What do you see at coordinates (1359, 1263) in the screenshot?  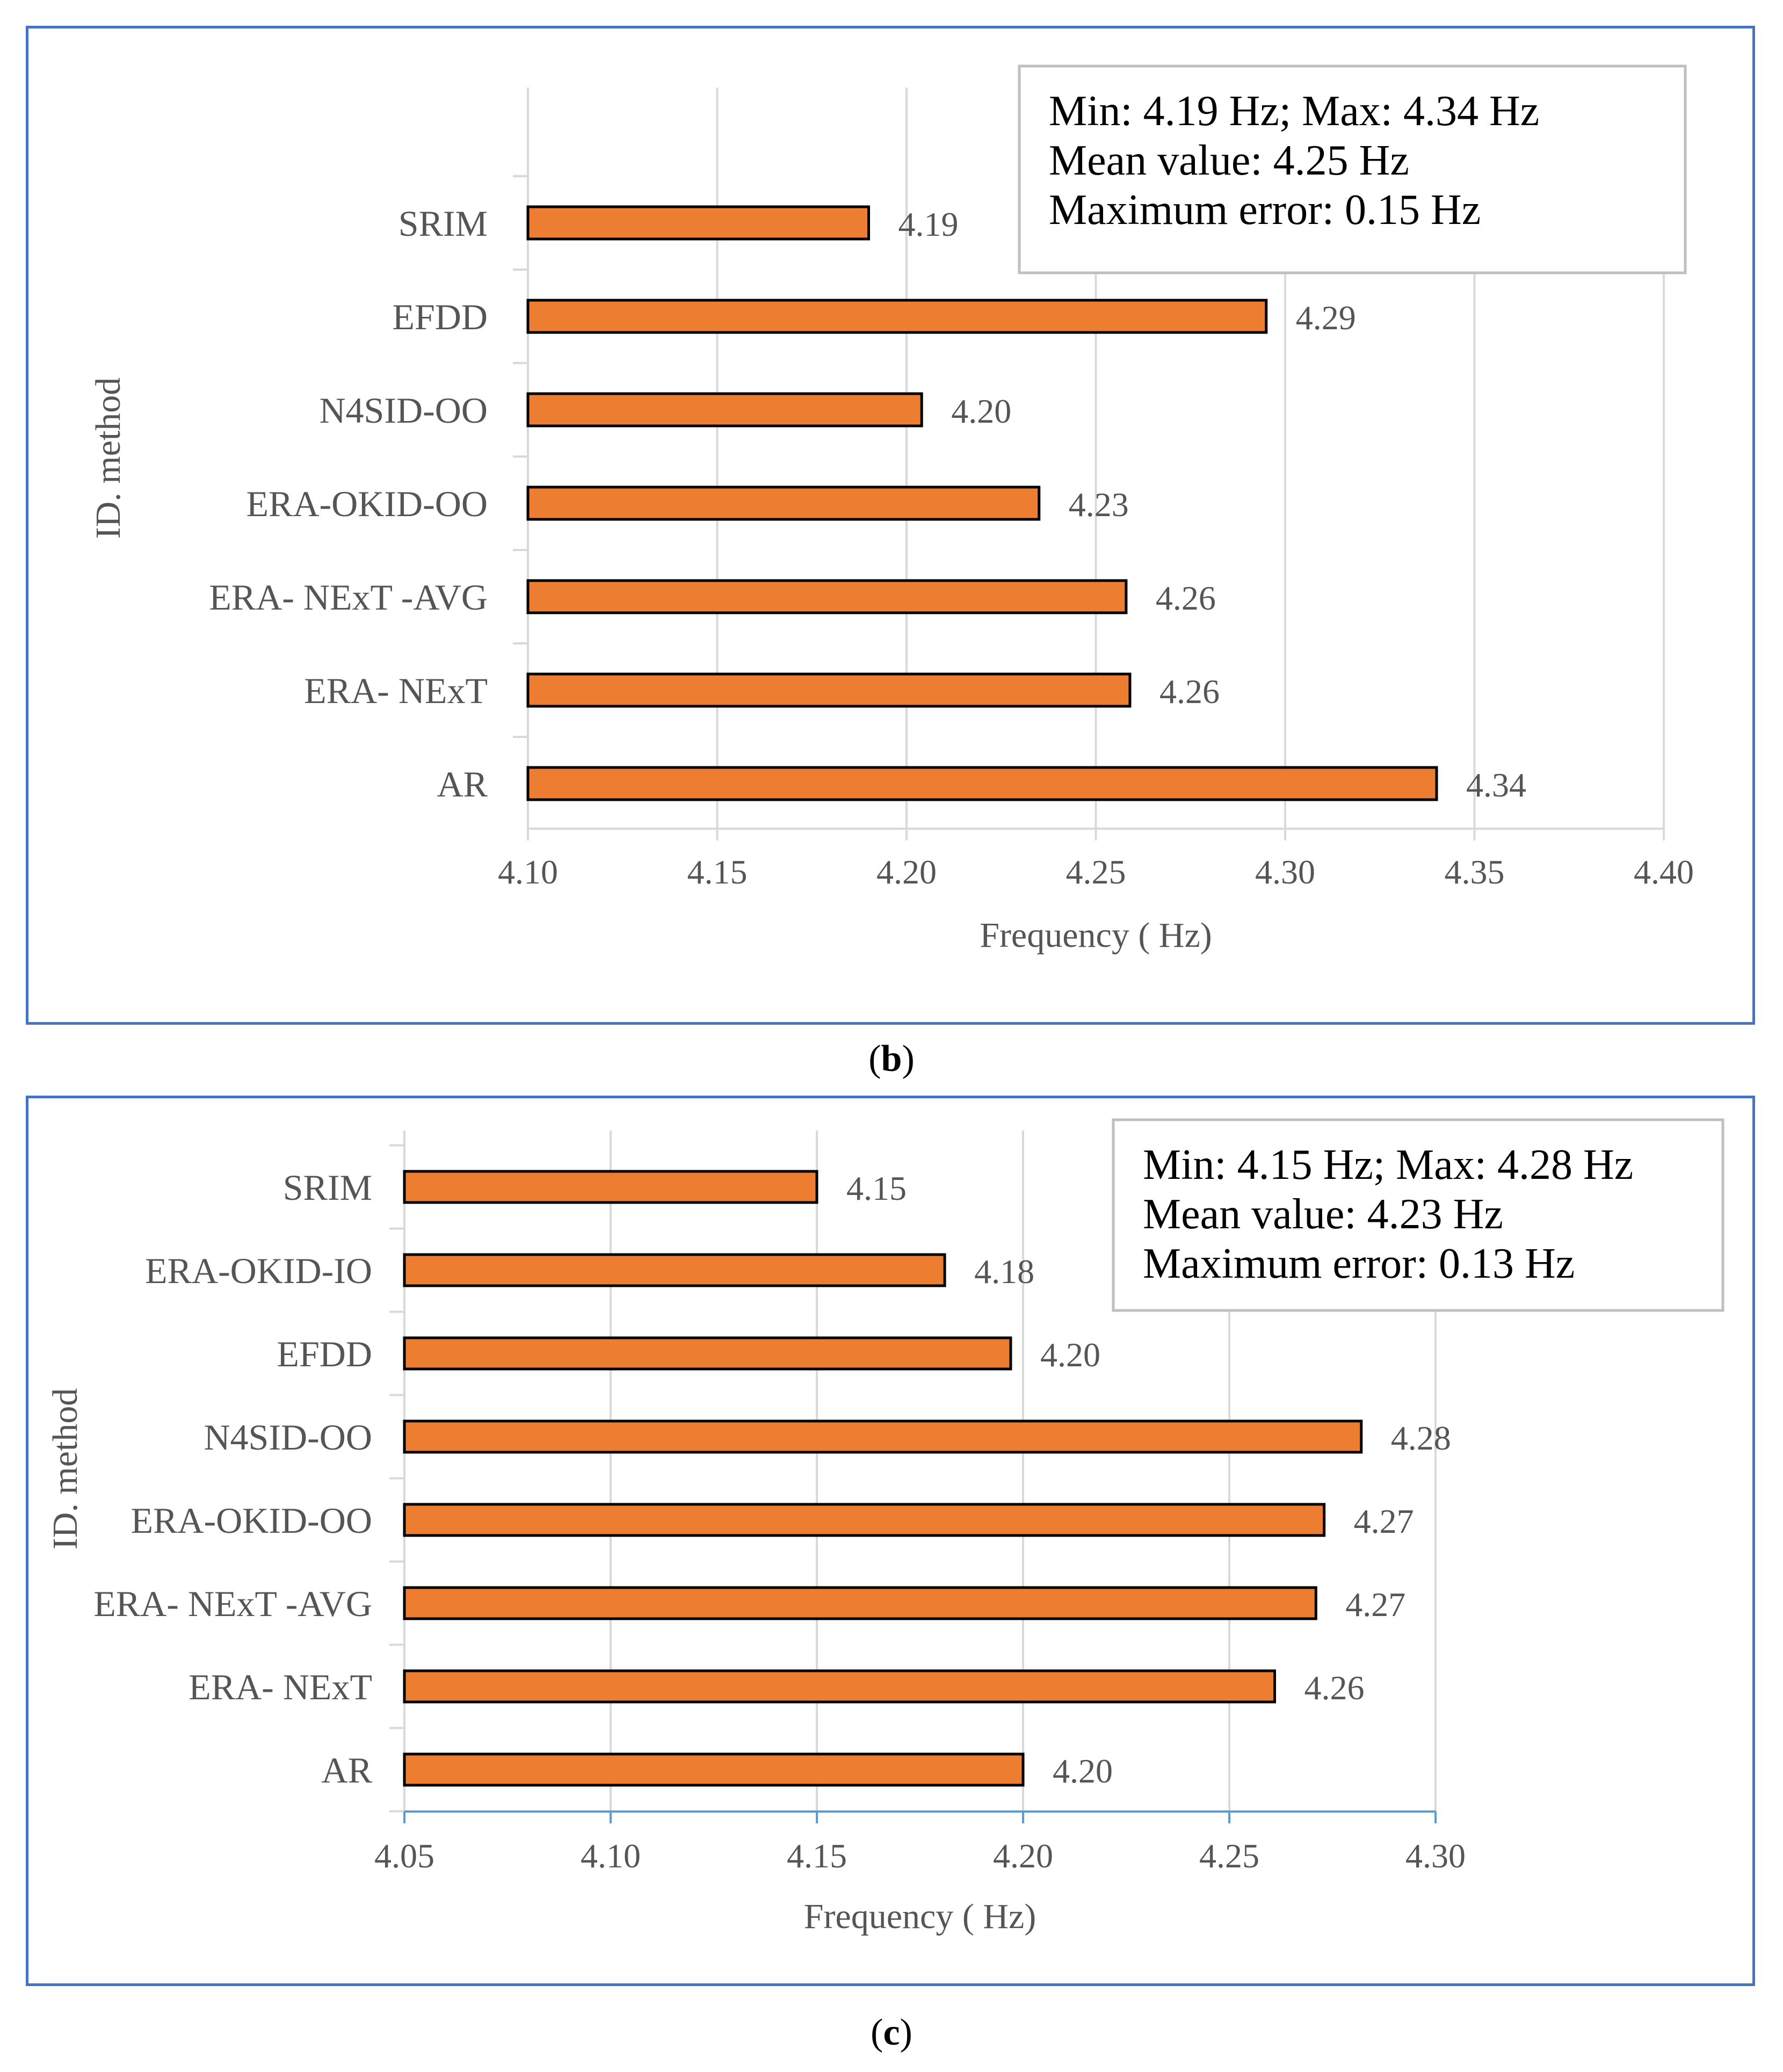 I see `info-box-line-c: Maximum error: 0.13 Hz` at bounding box center [1359, 1263].